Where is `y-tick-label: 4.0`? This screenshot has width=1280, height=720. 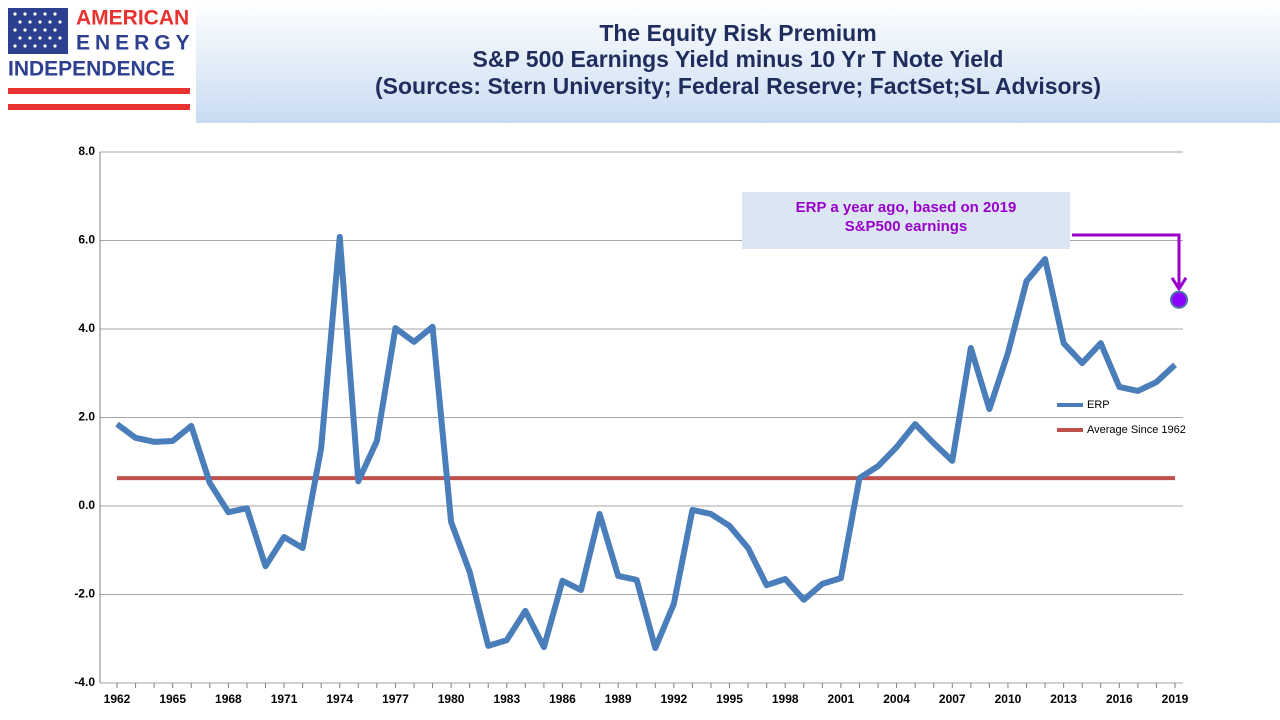
y-tick-label: 4.0 is located at coordinates (86, 328).